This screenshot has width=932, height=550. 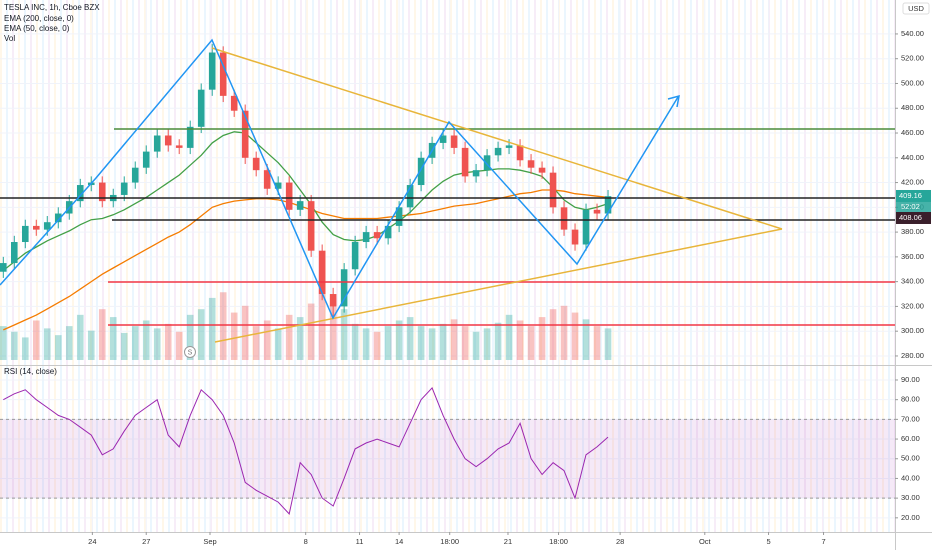 What do you see at coordinates (910, 195) in the screenshot?
I see `last-price-label: 409.16` at bounding box center [910, 195].